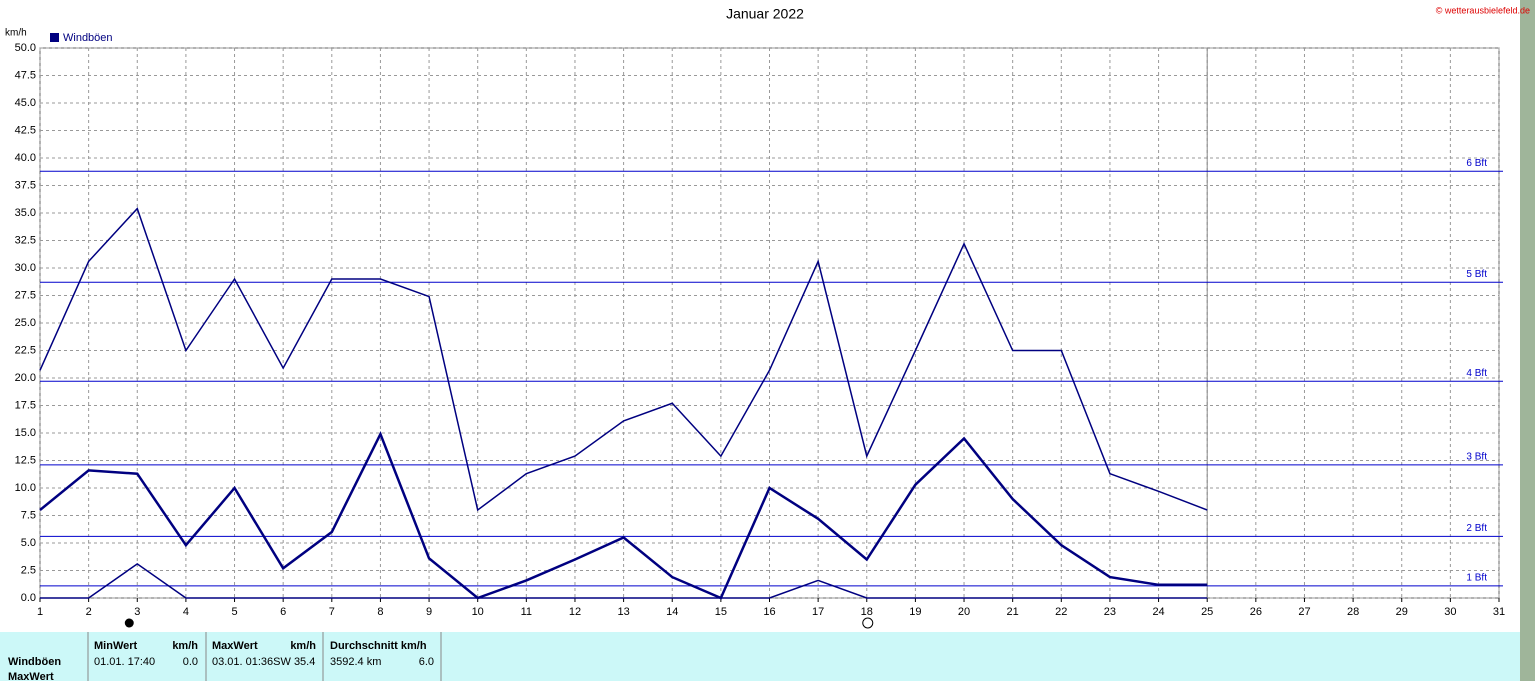 Image resolution: width=1535 pixels, height=681 pixels. I want to click on x-tick-label: 1, so click(40, 612).